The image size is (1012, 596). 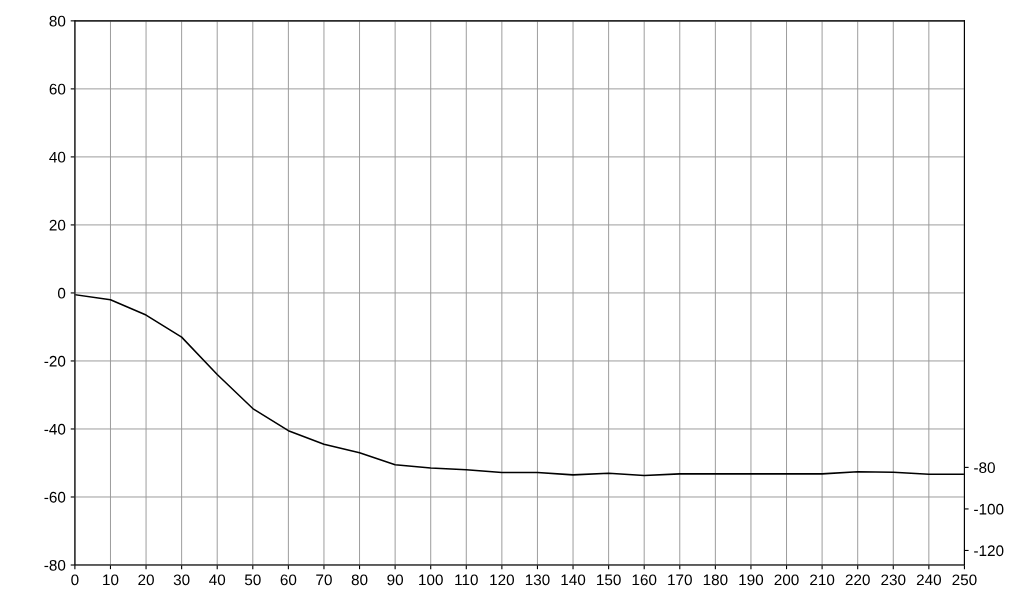 What do you see at coordinates (964, 580) in the screenshot?
I see `x-tick-label: 250` at bounding box center [964, 580].